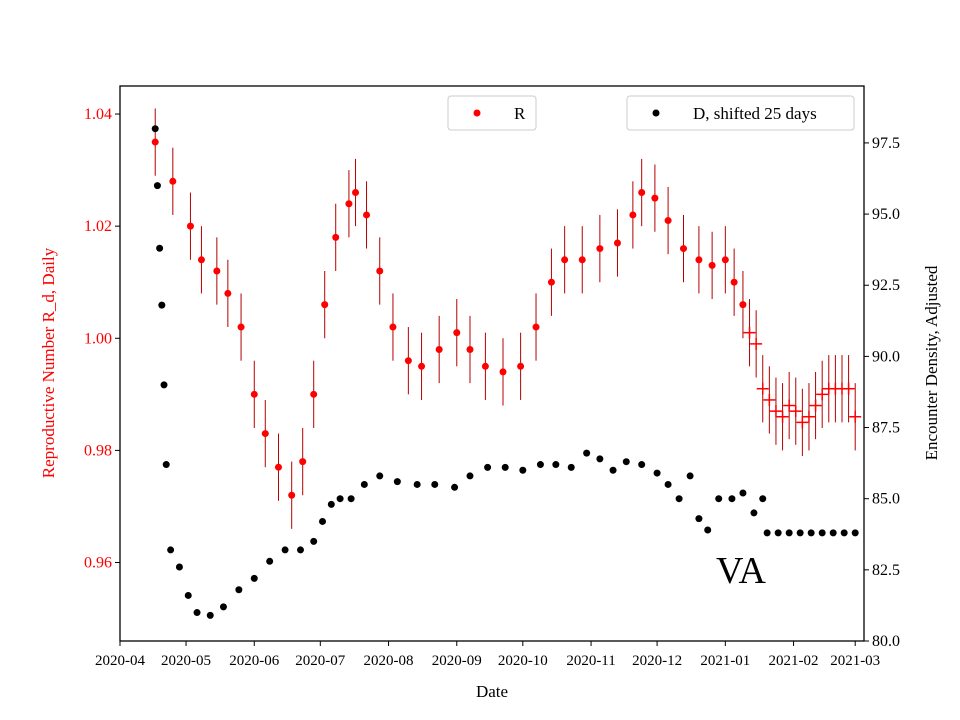  What do you see at coordinates (886, 570) in the screenshot?
I see `y-right-tick-label: 82.5` at bounding box center [886, 570].